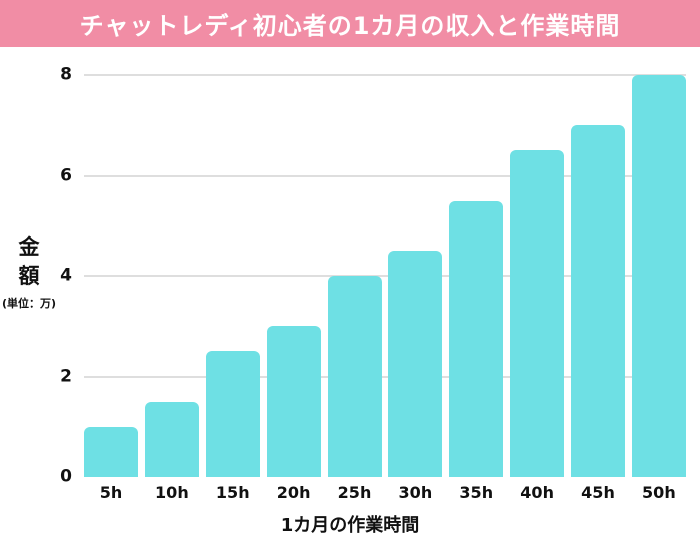 The image size is (700, 550). Describe the element at coordinates (232, 414) in the screenshot. I see `bar-15h` at that location.